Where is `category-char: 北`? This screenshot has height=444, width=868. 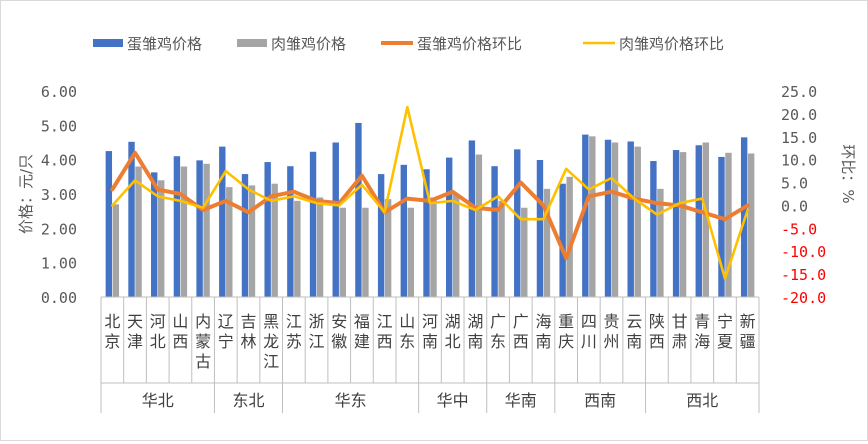 category-char: 北 is located at coordinates (158, 341).